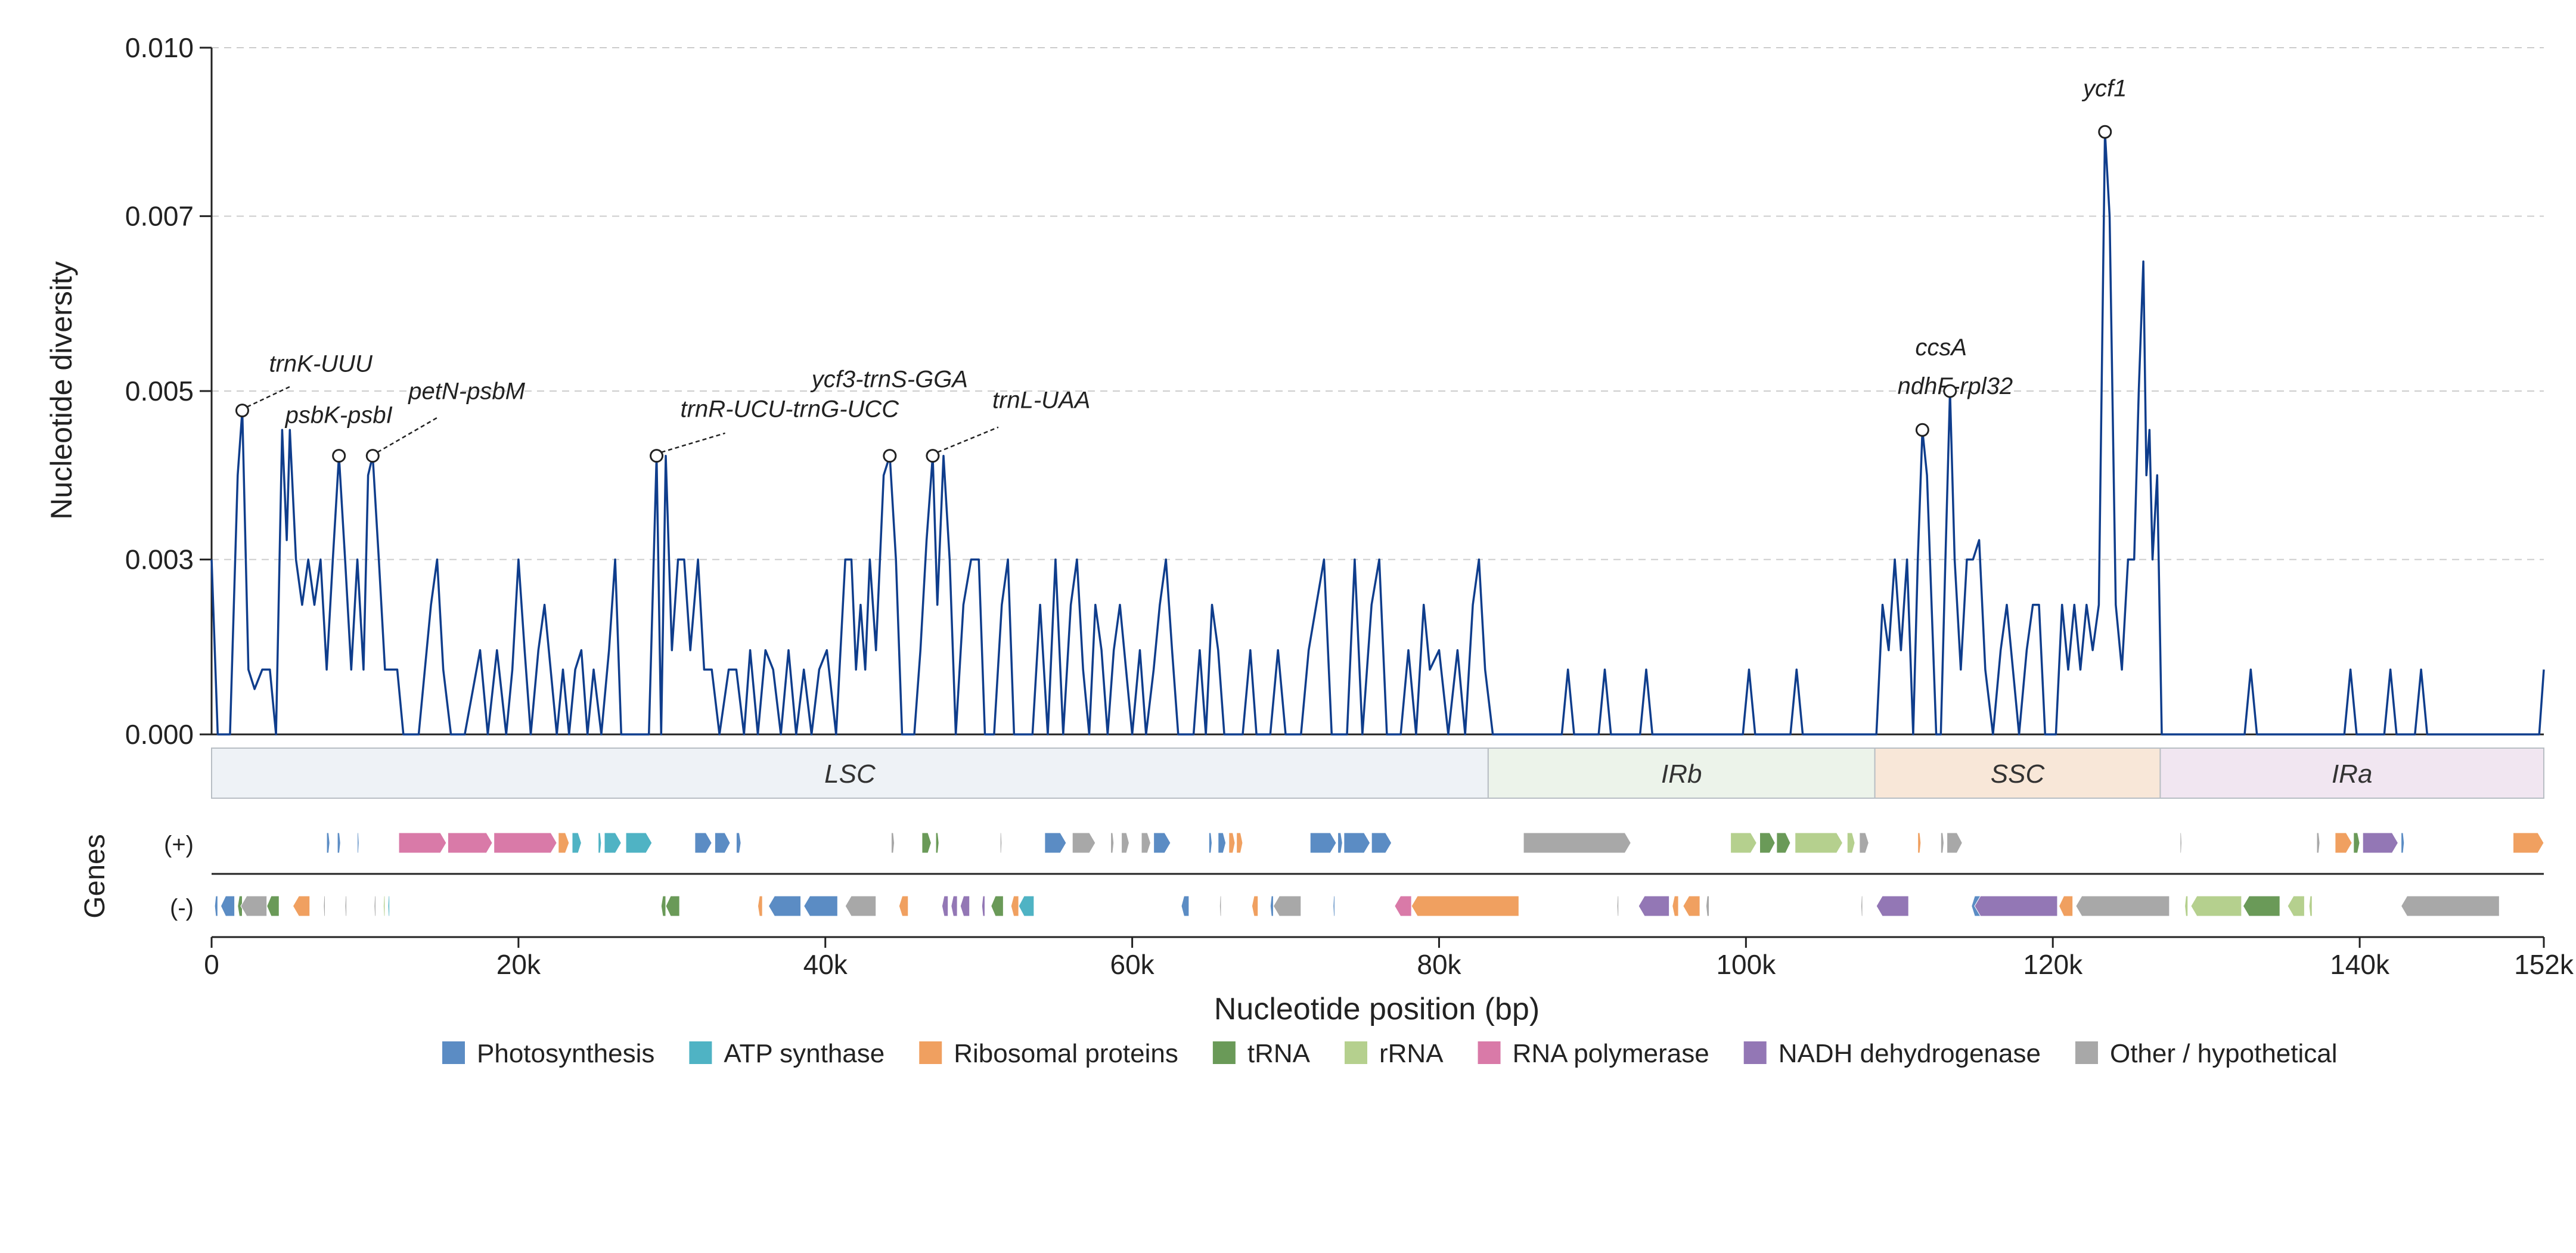 This screenshot has height=1253, width=2576. I want to click on peak-annotation-label: trnR-UCU-trnG-UCC, so click(791, 409).